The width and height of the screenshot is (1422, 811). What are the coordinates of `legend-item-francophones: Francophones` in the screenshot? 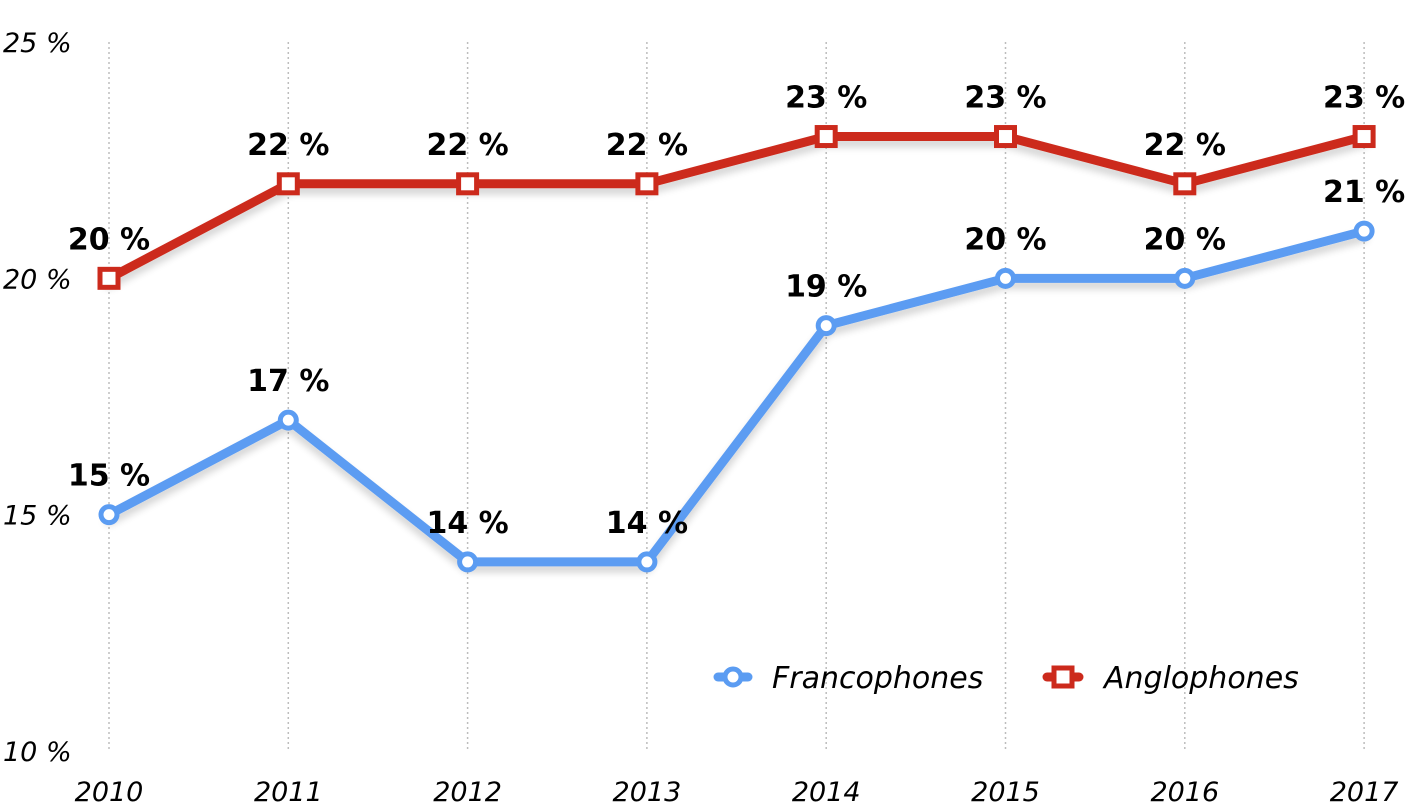 It's located at (848, 678).